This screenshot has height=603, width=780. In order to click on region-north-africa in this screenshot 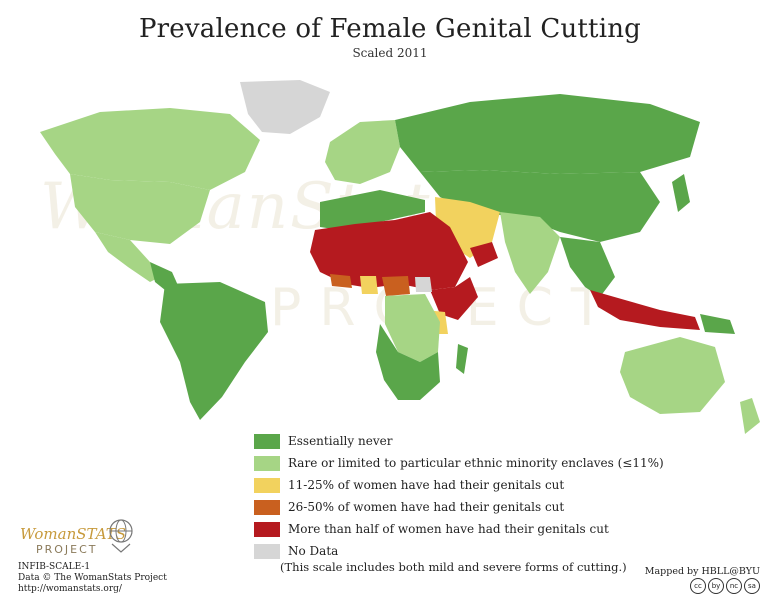, I will do `click(372, 210)`.